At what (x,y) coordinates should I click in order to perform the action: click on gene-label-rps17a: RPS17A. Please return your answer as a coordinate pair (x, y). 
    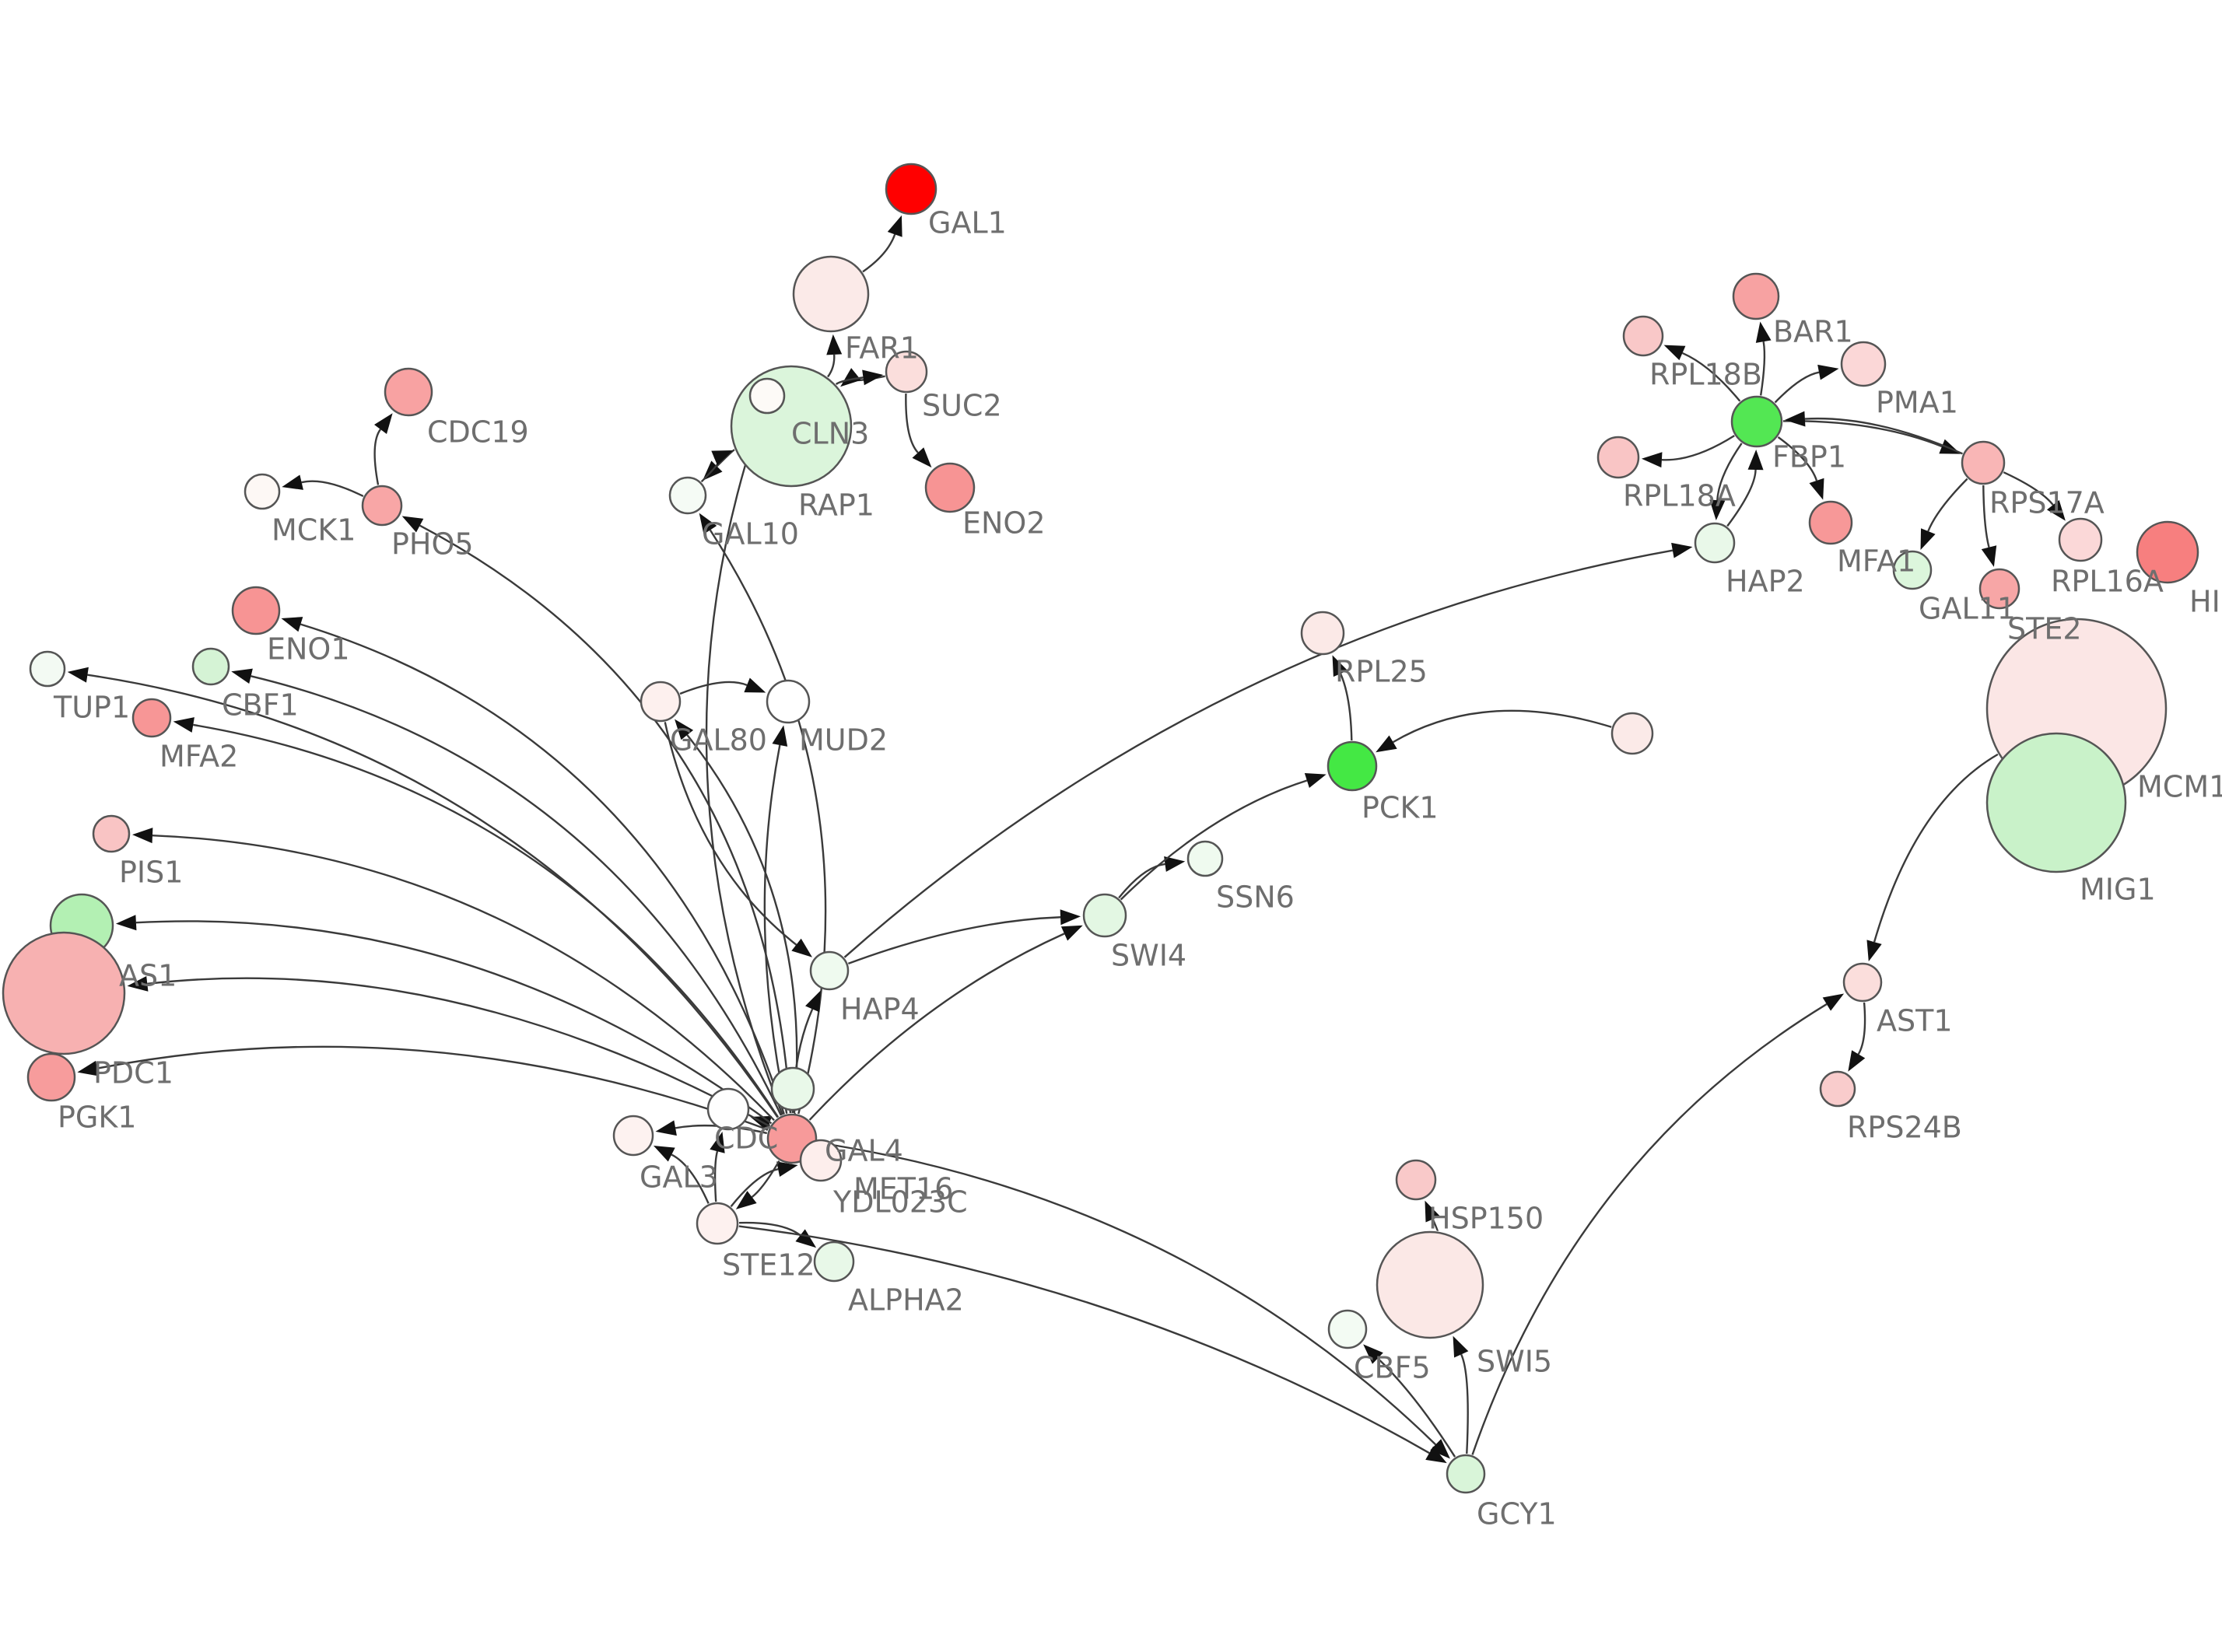
    Looking at the image, I should click on (2047, 503).